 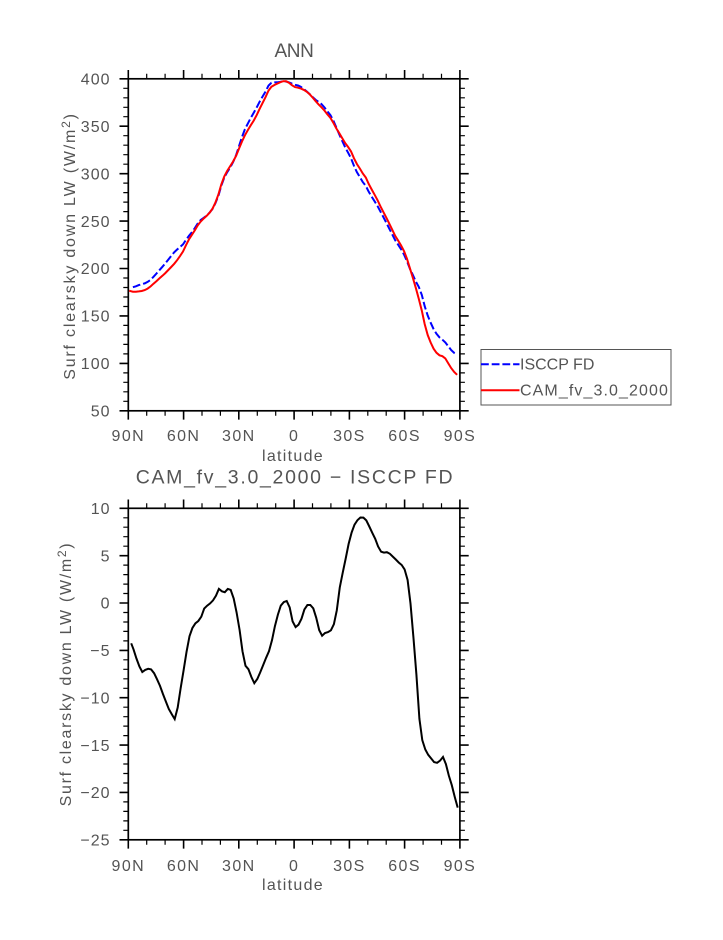 I want to click on svg-text: 350, so click(x=96, y=127).